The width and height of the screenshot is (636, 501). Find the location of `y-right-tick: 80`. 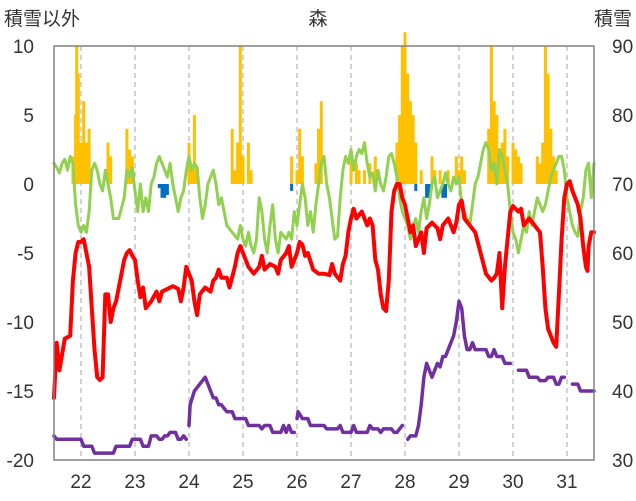

y-right-tick: 80 is located at coordinates (622, 116).